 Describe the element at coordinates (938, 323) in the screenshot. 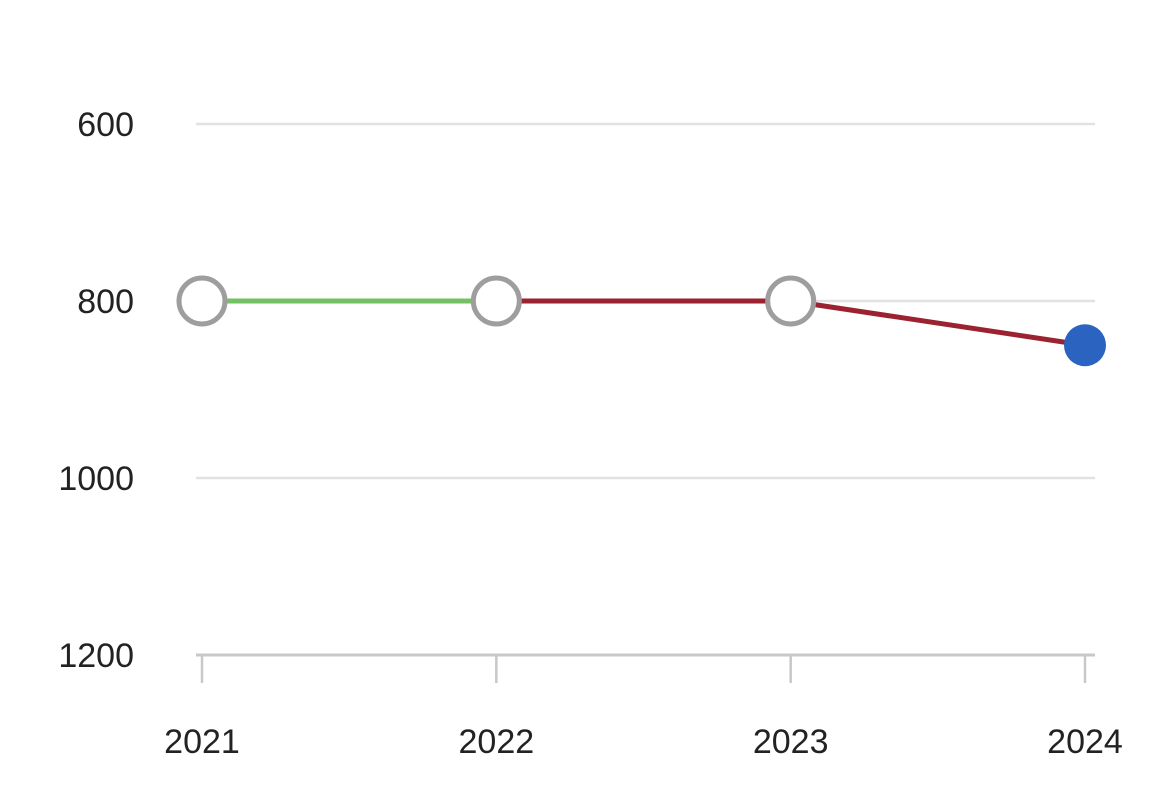

I see `line-segment-2023-2024` at that location.